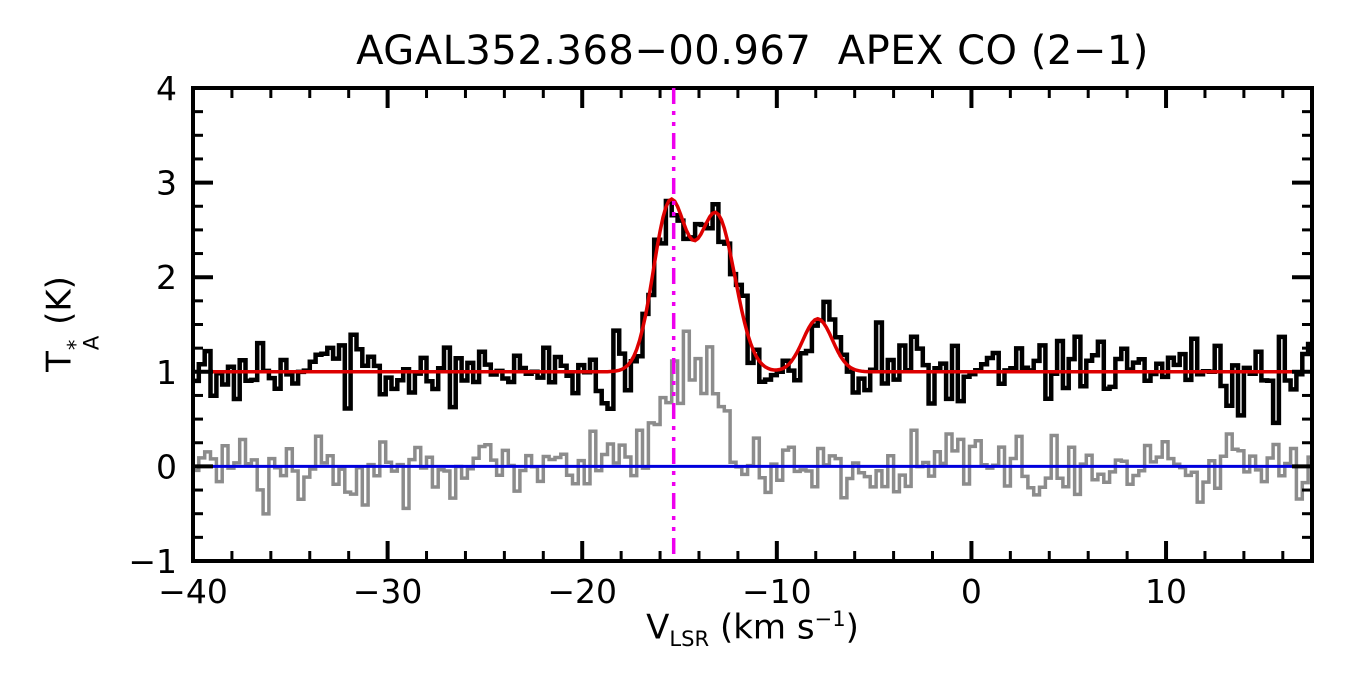  What do you see at coordinates (777, 591) in the screenshot?
I see `x-tick-label: −10` at bounding box center [777, 591].